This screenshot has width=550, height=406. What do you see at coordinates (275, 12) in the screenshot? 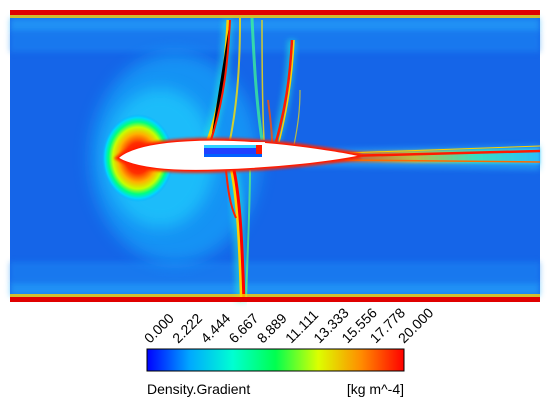
I see `top-wall` at bounding box center [275, 12].